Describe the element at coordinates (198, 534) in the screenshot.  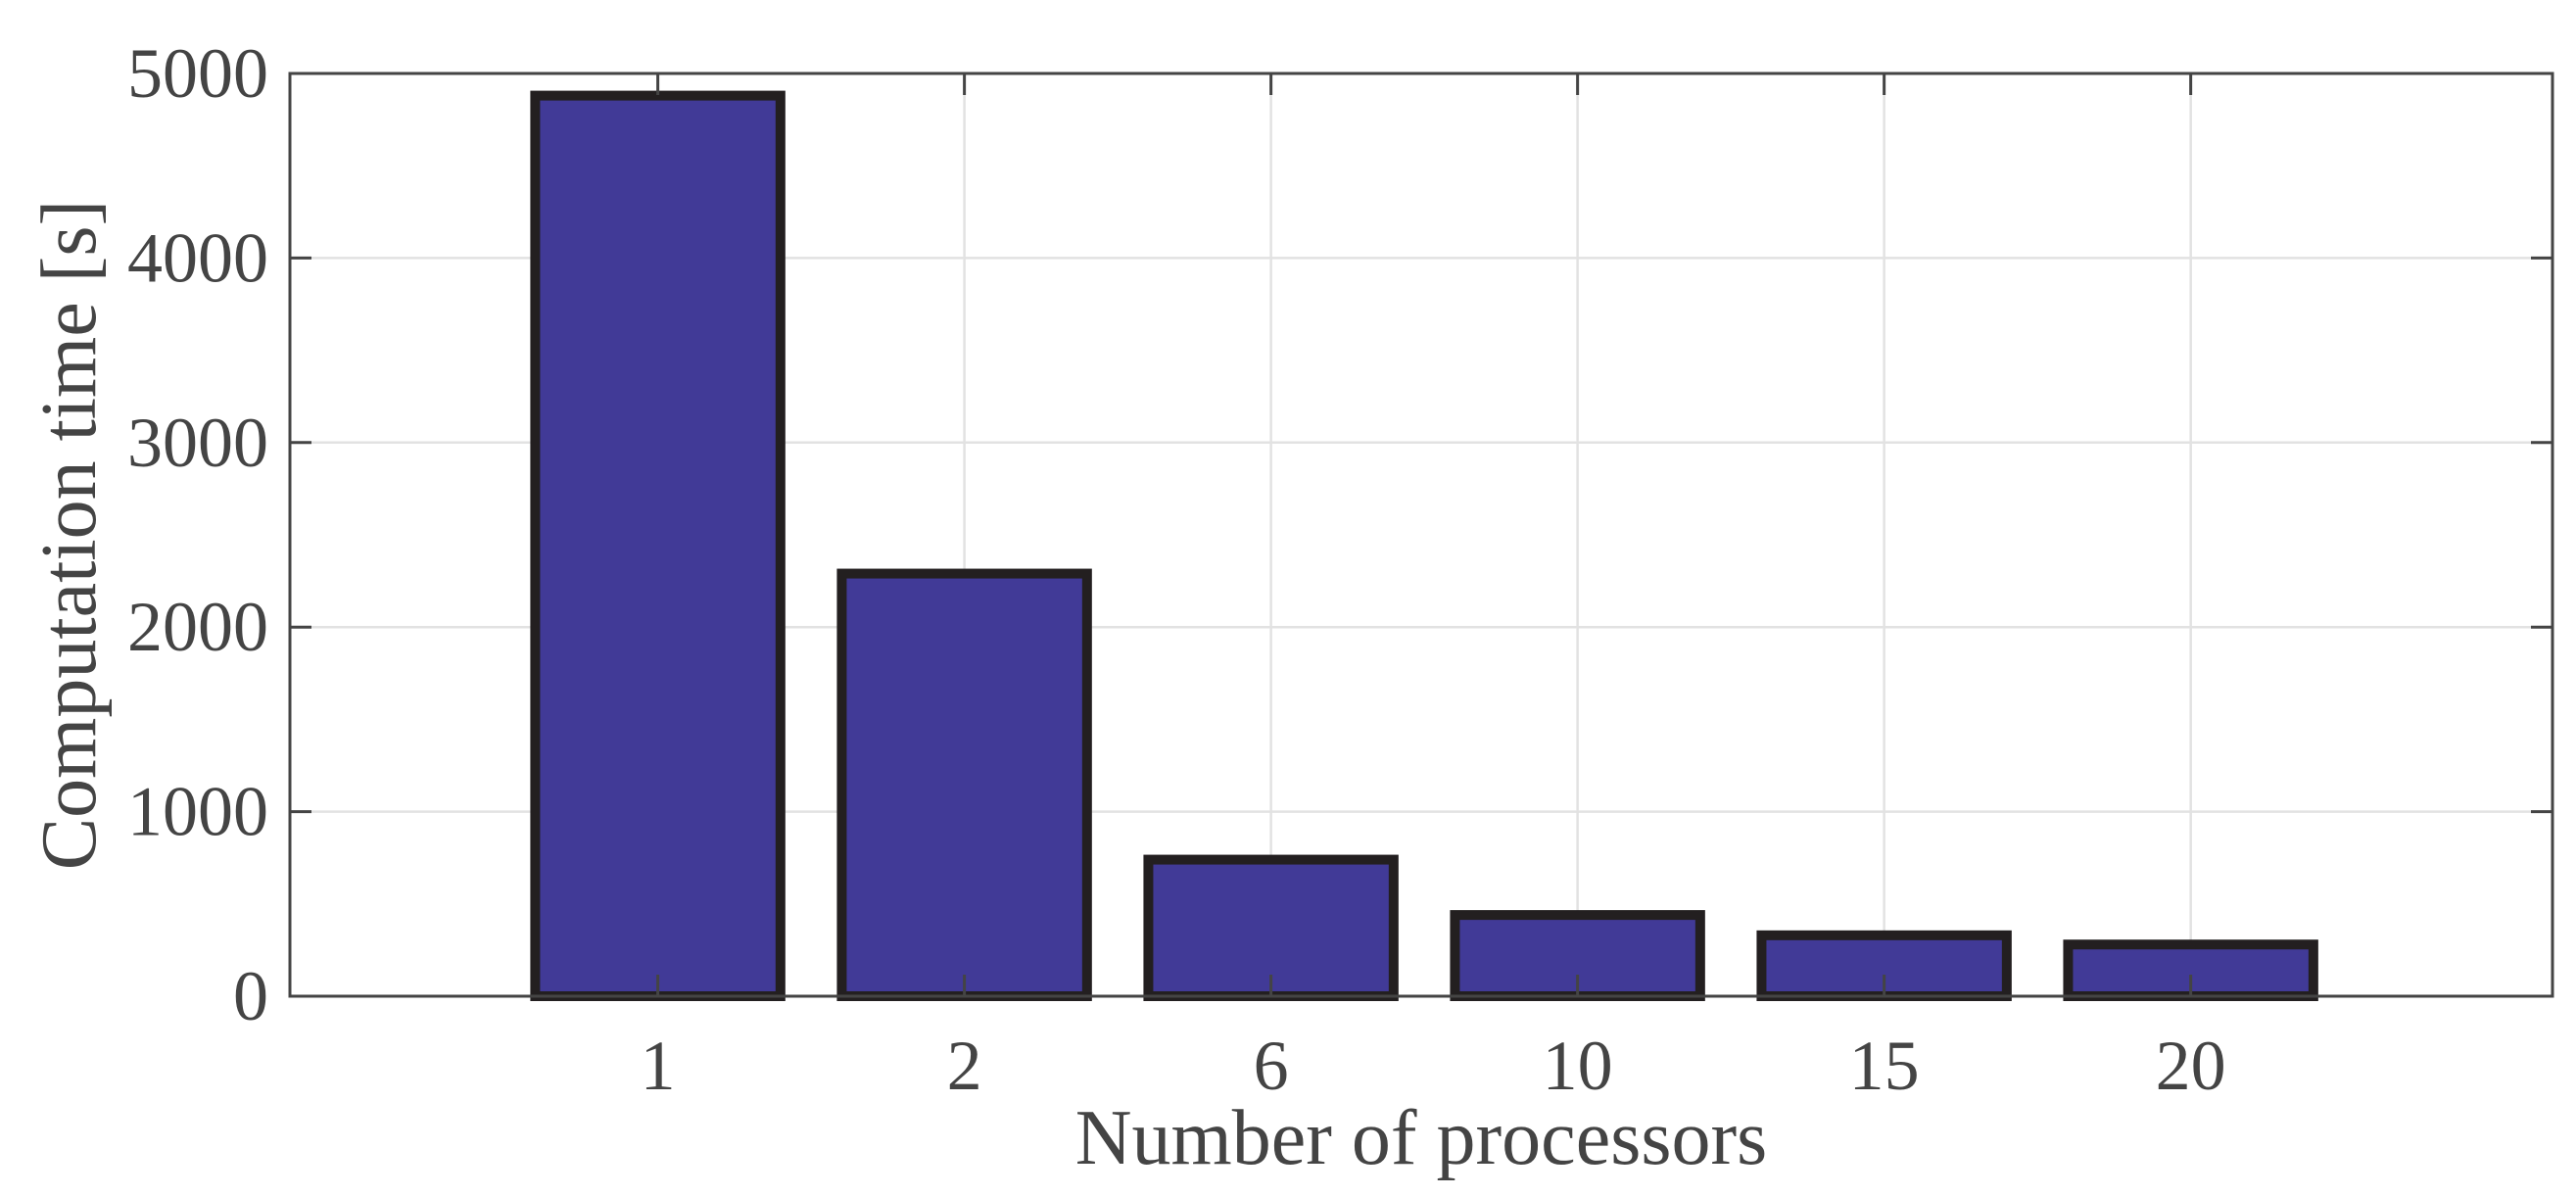
I see `y-tick-labels: 0 1000 2000 3000 4000 5000` at that location.